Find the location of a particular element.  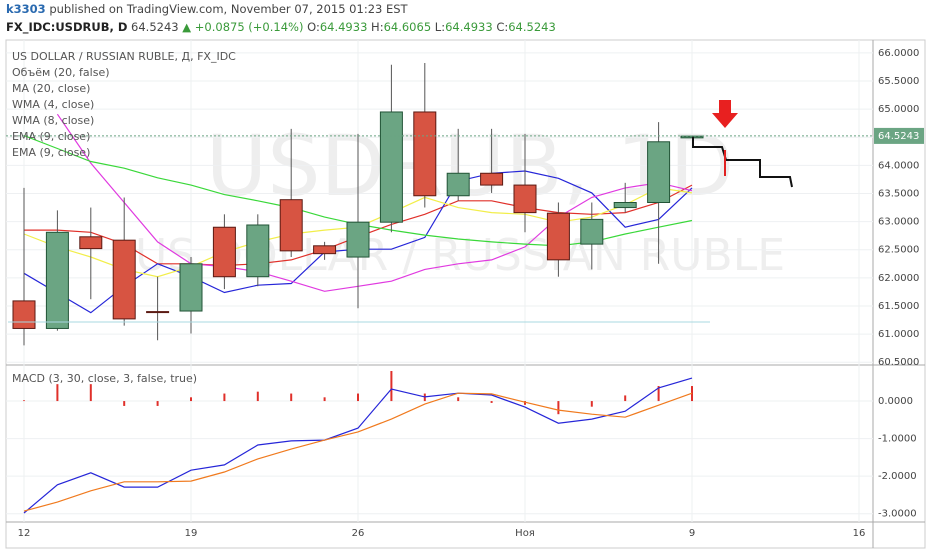

y-tick-label: -3.0000 is located at coordinates (897, 514).